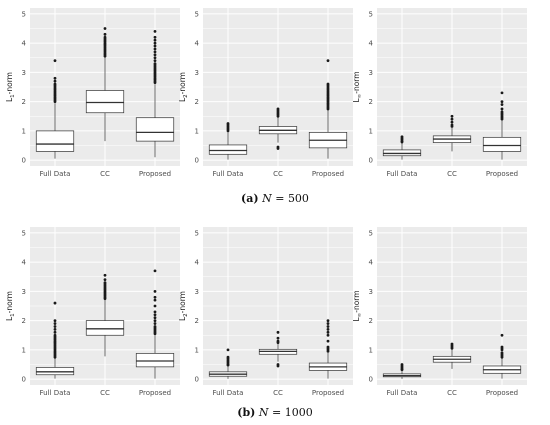 This screenshot has height=425, width=550. Describe the element at coordinates (265, 93) in the screenshot. I see `panel-2: 0 1 2 3 4 5 Full Data CC Proposed L2-norm` at that location.